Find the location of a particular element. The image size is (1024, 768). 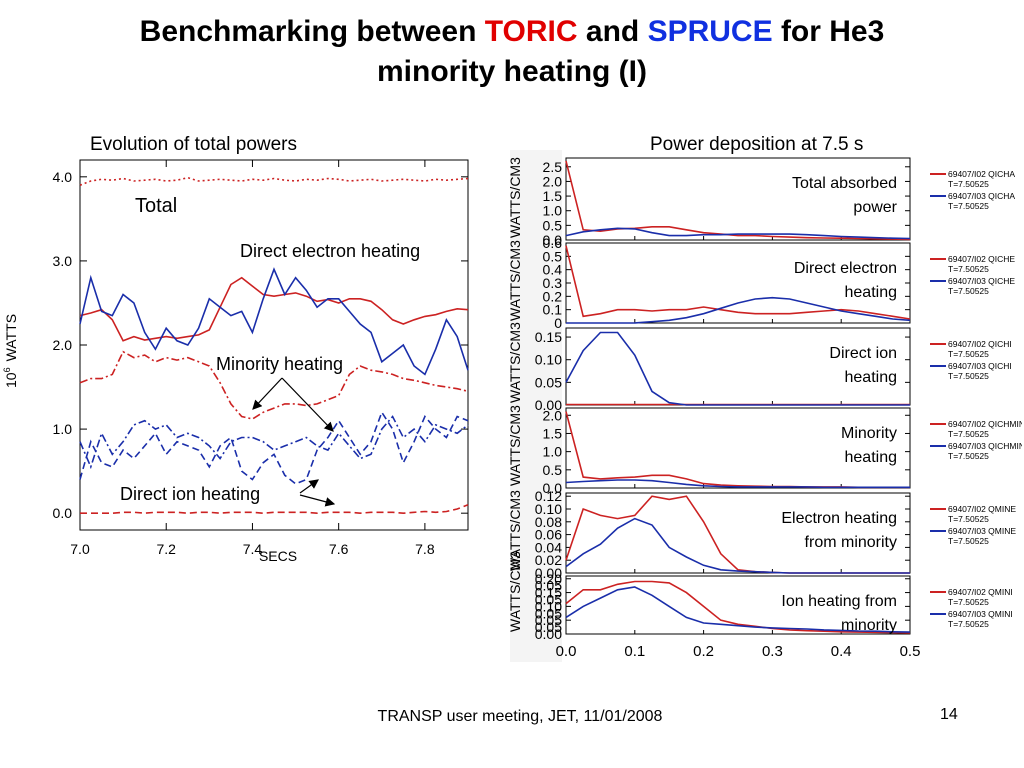

y-tick-label: 4.0 is located at coordinates (63, 177).